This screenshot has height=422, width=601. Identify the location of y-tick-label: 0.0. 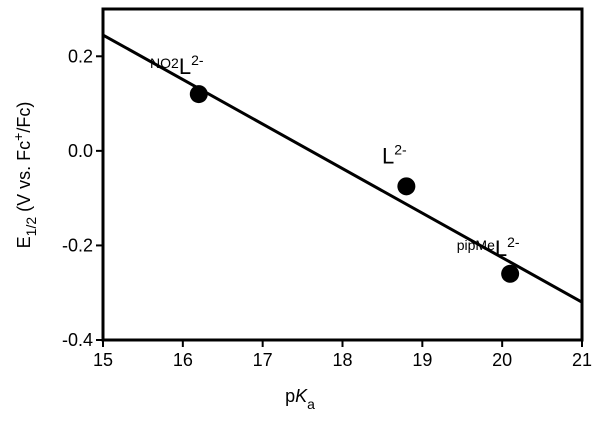
(80, 151).